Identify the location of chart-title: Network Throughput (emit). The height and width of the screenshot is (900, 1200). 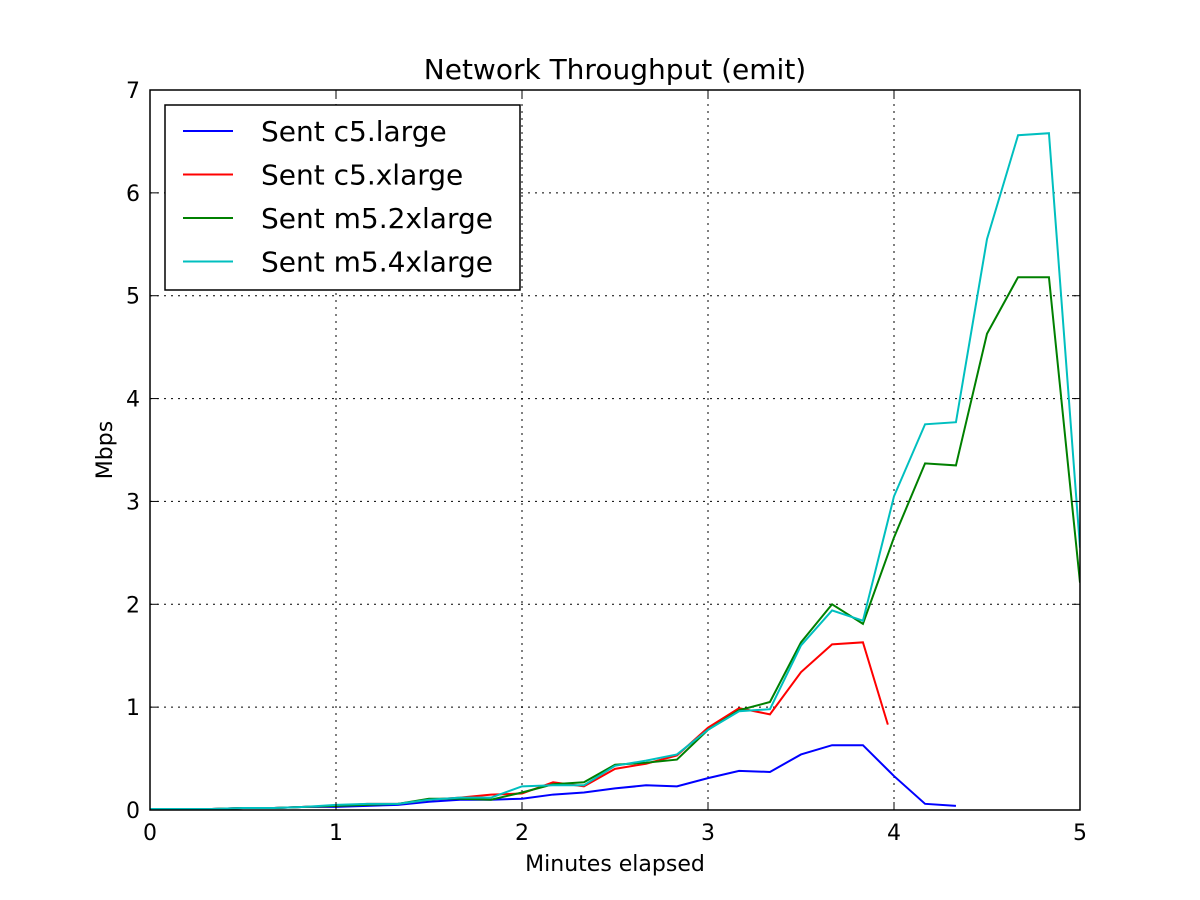
(615, 69).